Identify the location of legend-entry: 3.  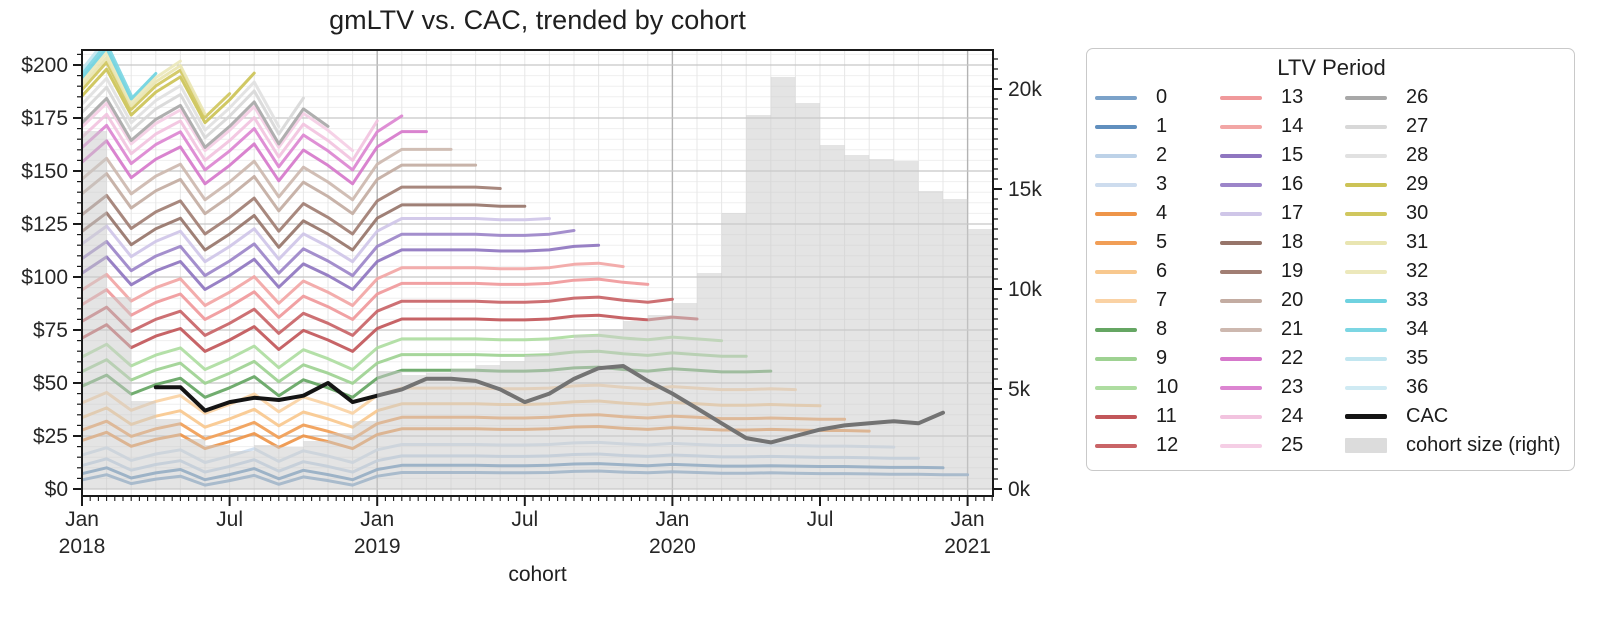
(1157, 184).